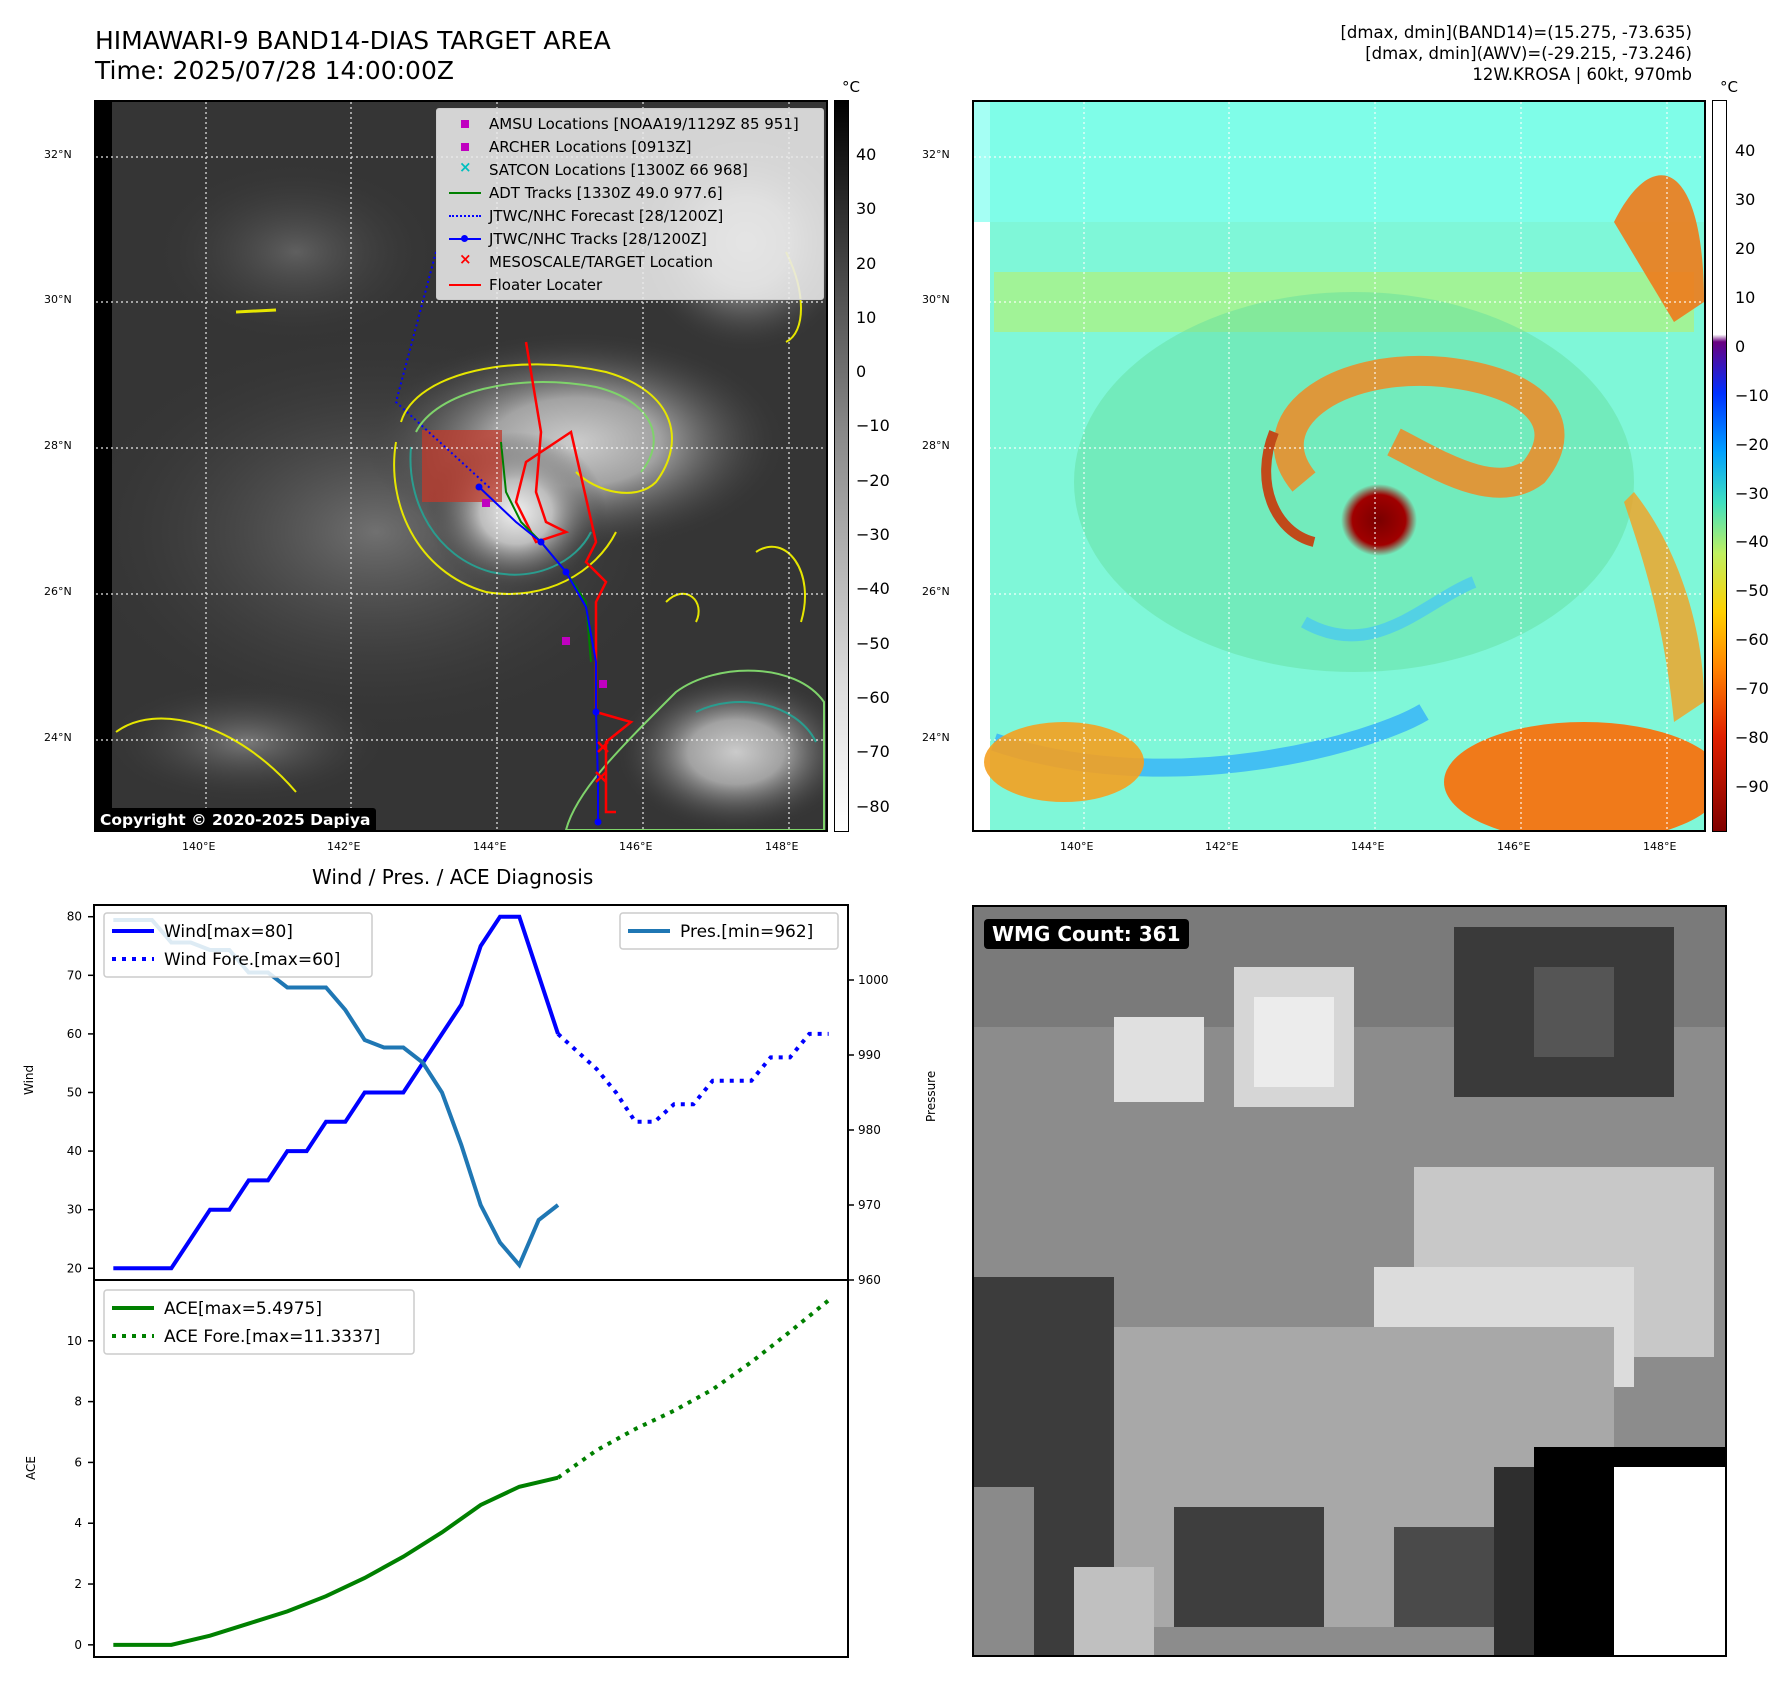  Describe the element at coordinates (74, 975) in the screenshot. I see `wind-tick-label: 70` at that location.